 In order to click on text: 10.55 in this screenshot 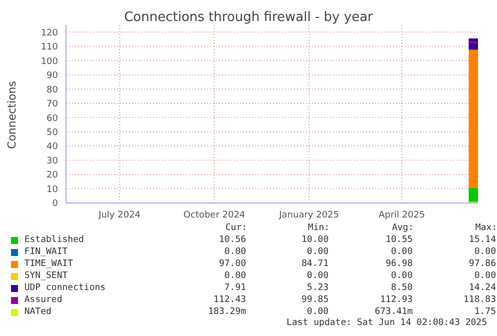, I will do `click(399, 240)`.